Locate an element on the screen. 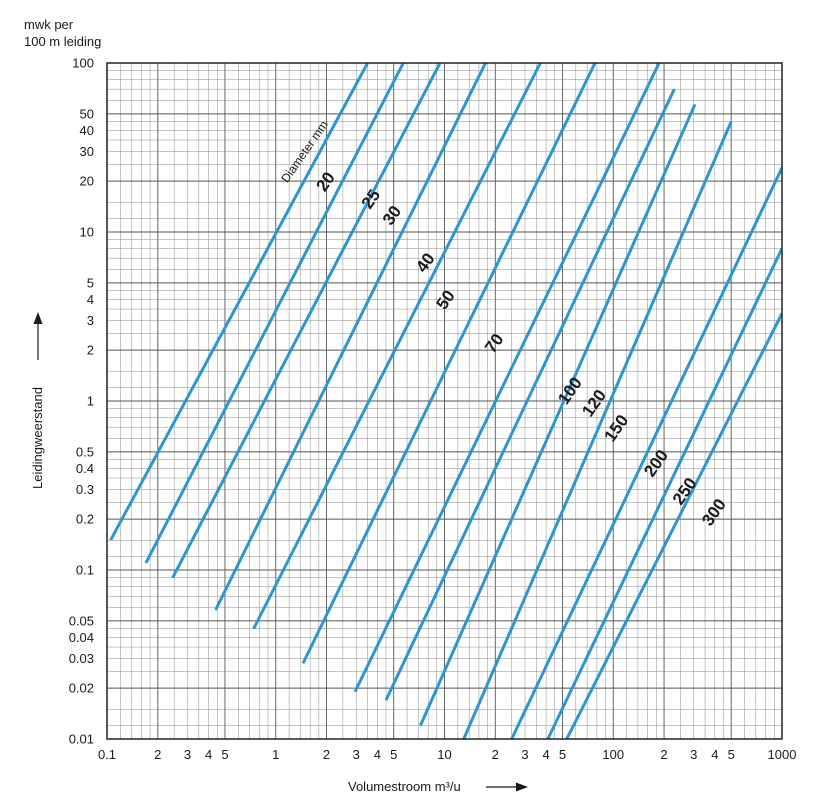 The height and width of the screenshot is (808, 831). y-tick-label: 0.01 is located at coordinates (81, 739).